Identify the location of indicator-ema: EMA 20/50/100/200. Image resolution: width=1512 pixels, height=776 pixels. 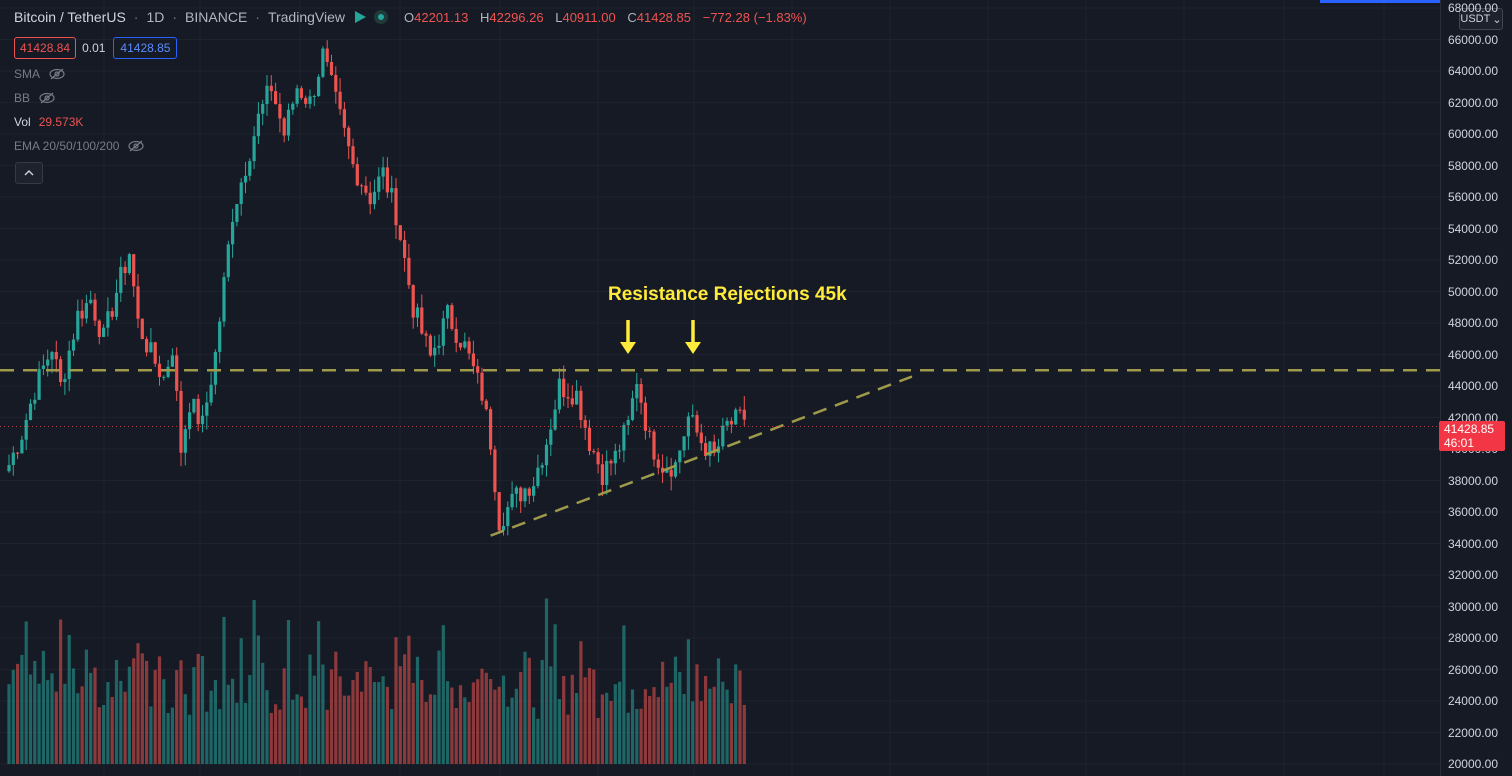
(79, 146).